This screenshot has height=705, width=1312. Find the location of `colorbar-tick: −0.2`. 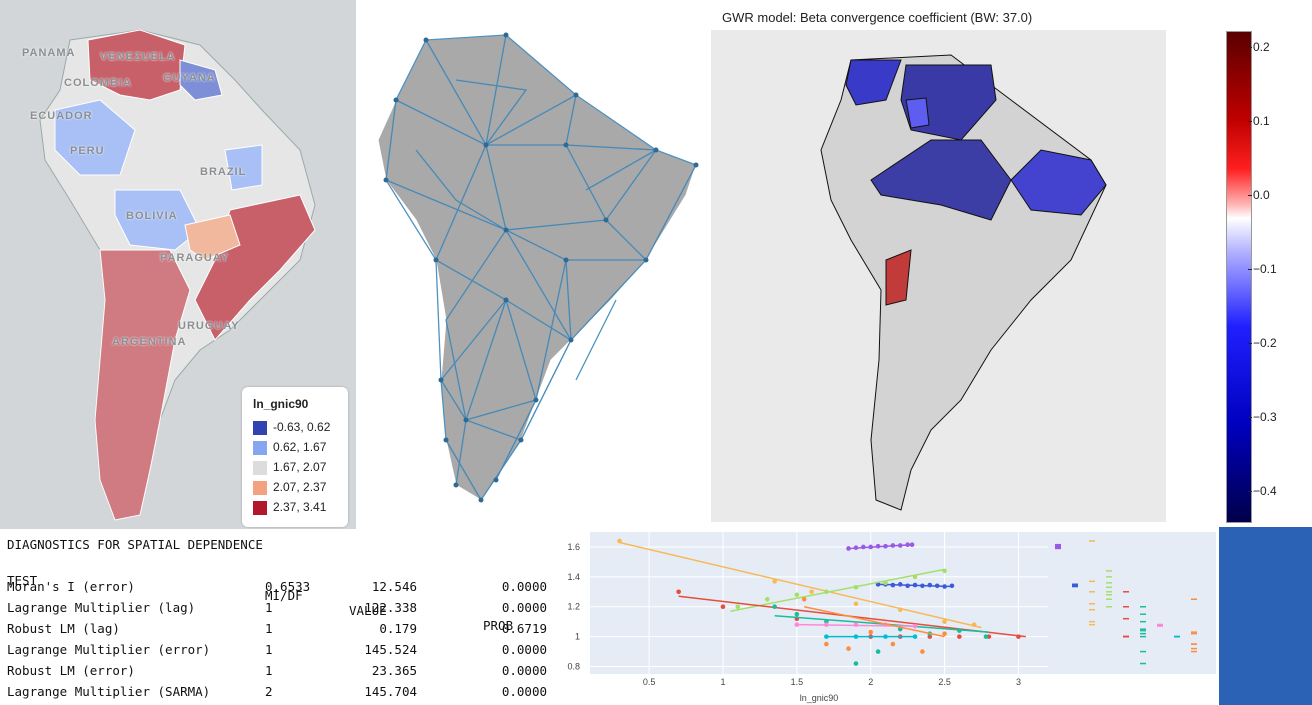

colorbar-tick: −0.2 is located at coordinates (1262, 343).